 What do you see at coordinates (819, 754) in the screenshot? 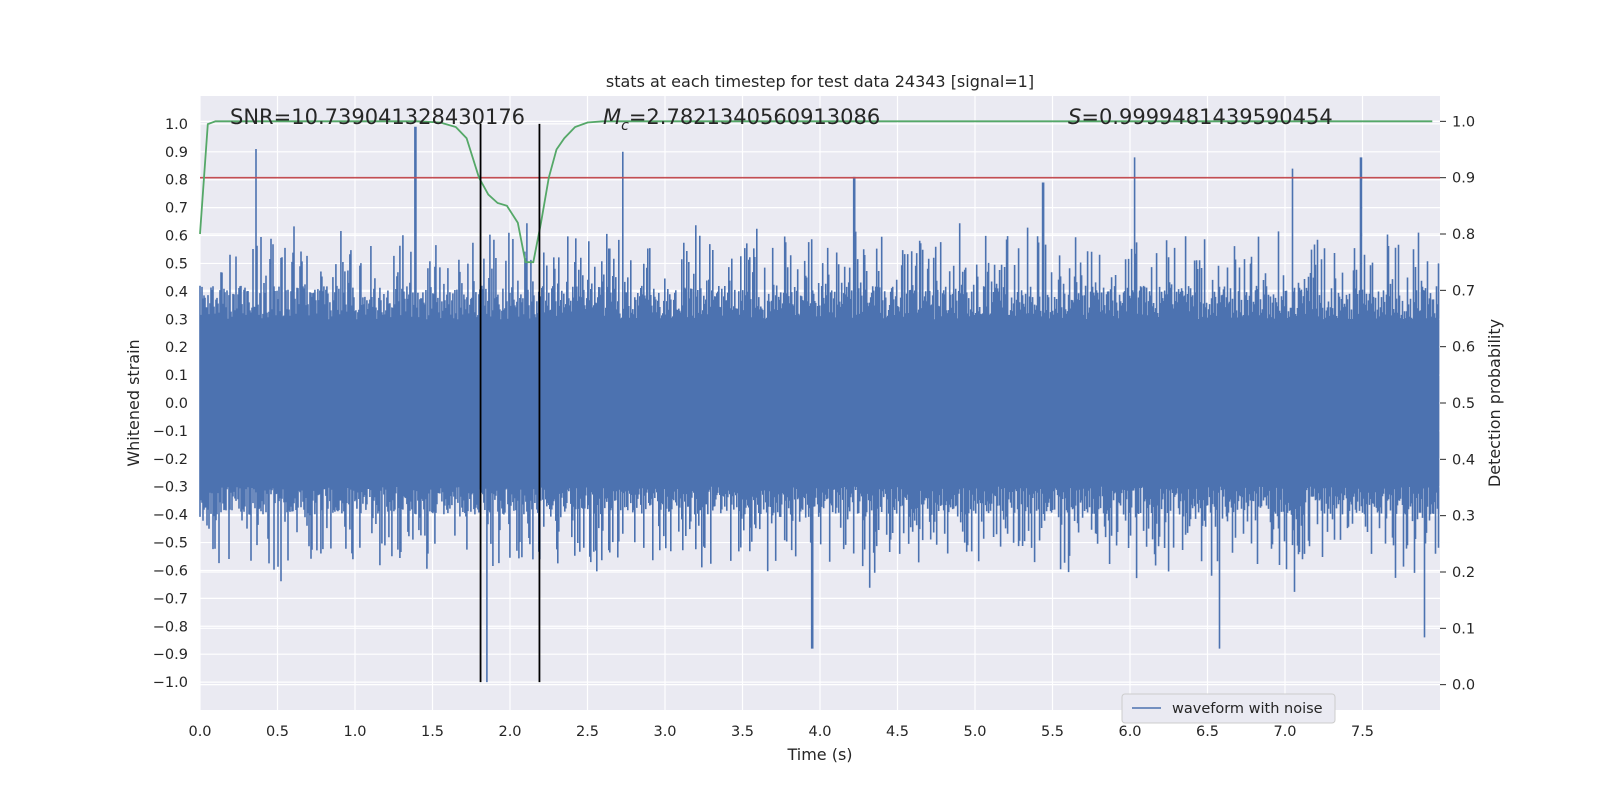
I see `x-axis-label: Time (s)` at bounding box center [819, 754].